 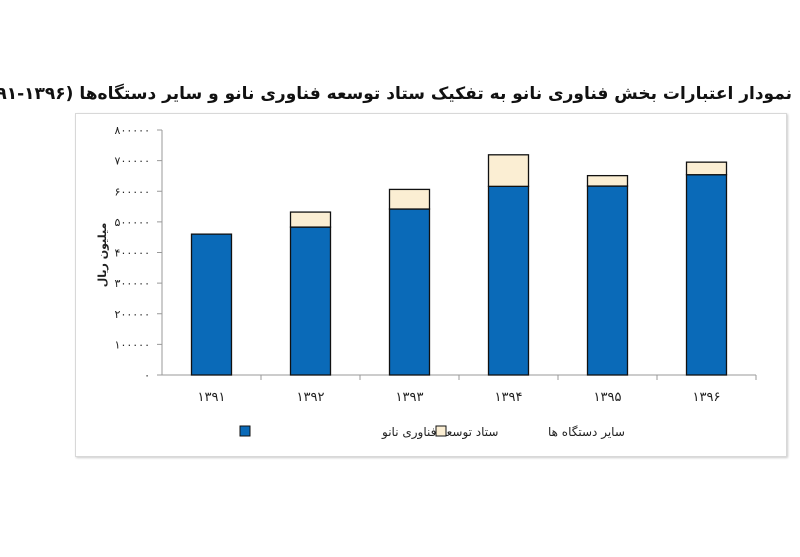 I want to click on y-tick-label: ۷۰۰۰۰۰, so click(x=132, y=161).